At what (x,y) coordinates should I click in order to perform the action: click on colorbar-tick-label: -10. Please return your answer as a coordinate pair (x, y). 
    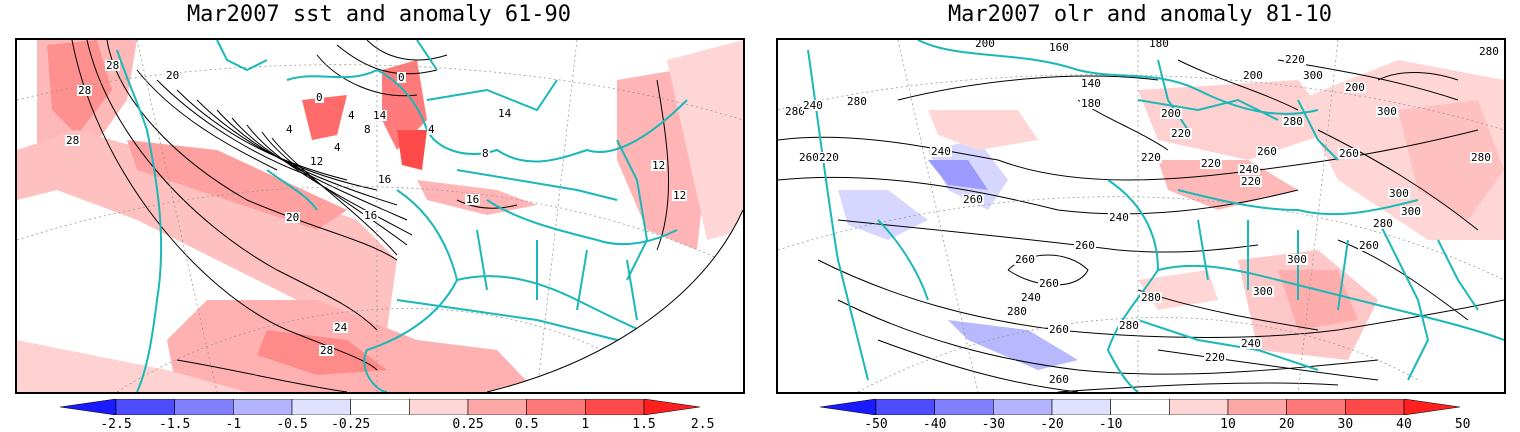
    Looking at the image, I should click on (1110, 424).